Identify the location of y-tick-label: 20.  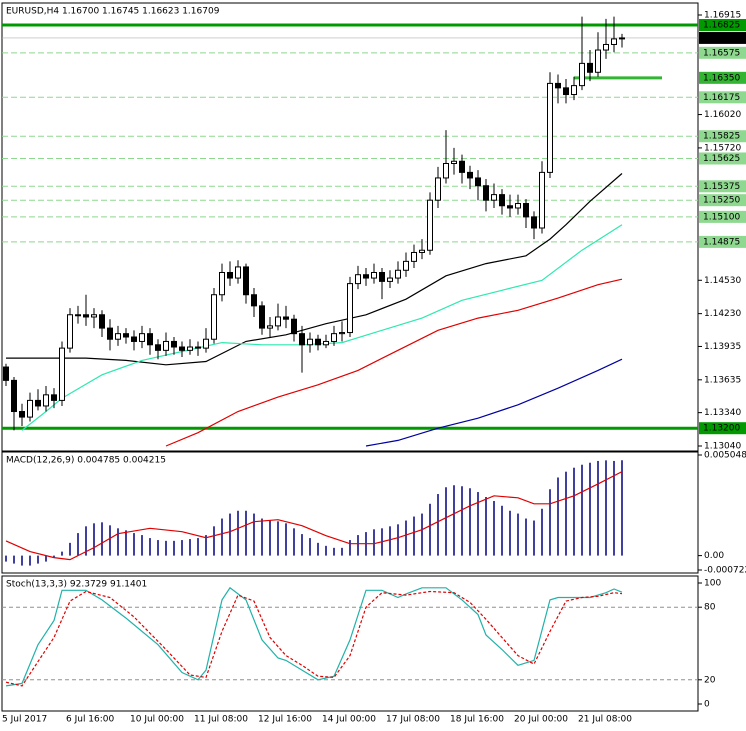
(710, 680).